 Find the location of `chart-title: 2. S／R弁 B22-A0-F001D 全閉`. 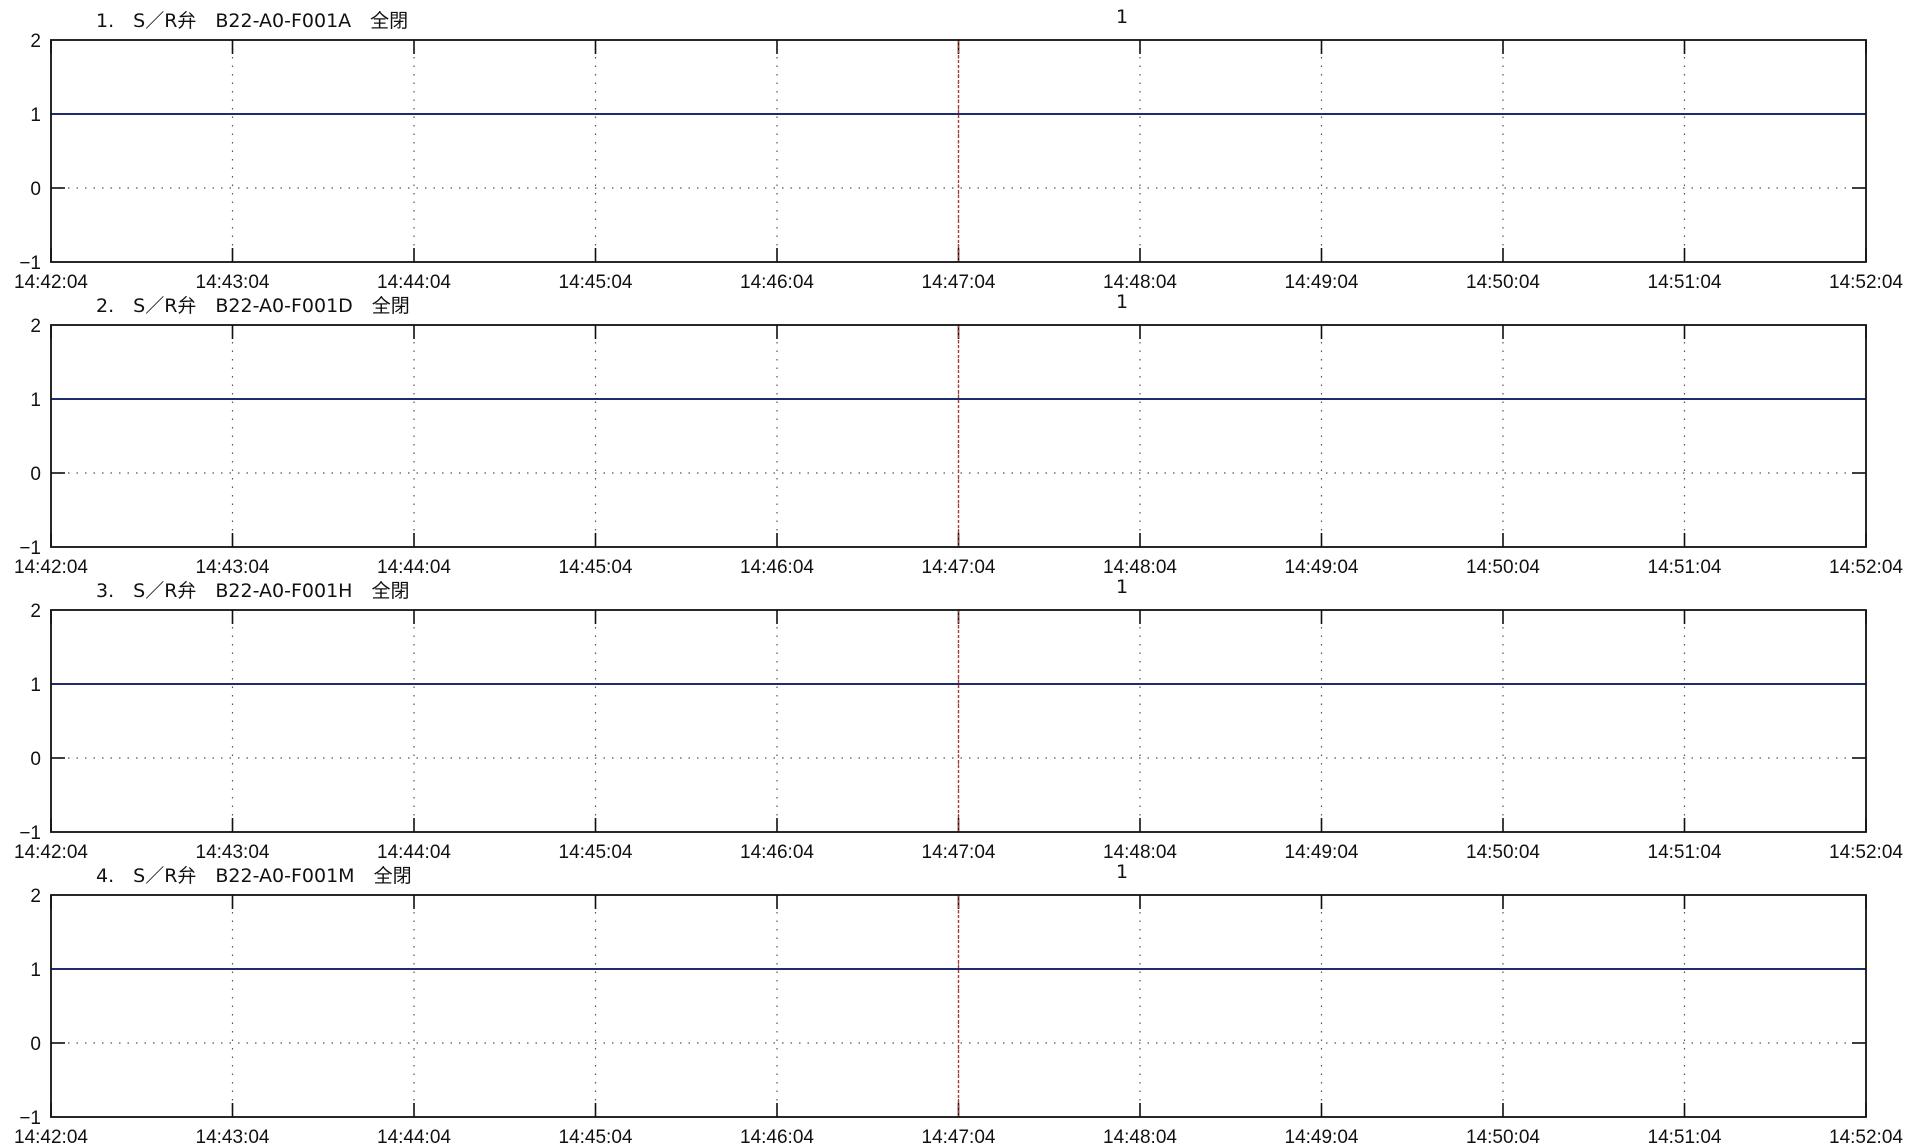

chart-title: 2. S／R弁 B22-A0-F001D 全閉 is located at coordinates (253, 306).